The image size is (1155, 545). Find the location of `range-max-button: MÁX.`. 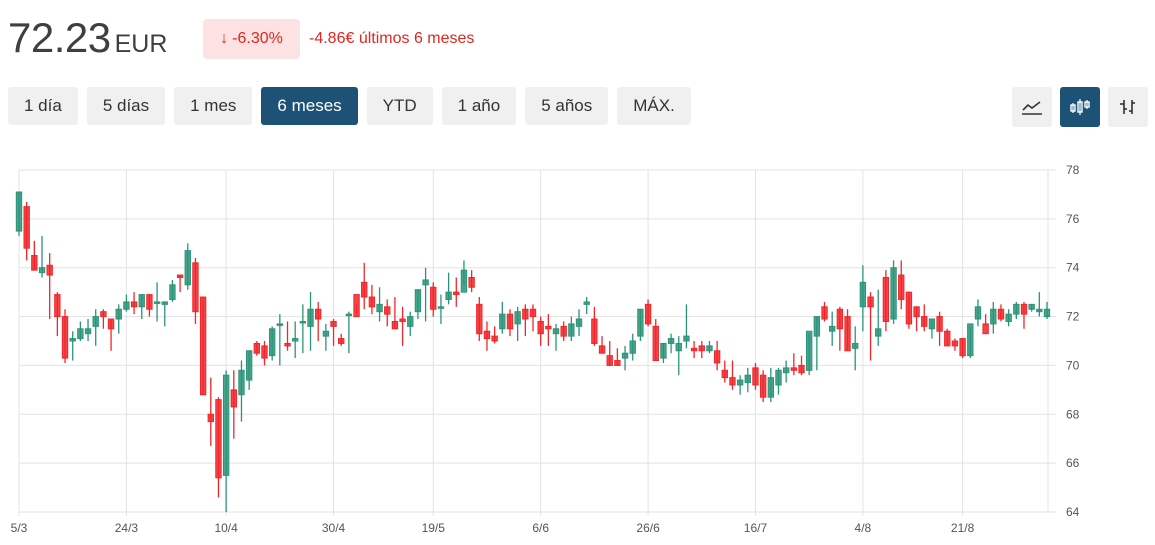

range-max-button: MÁX. is located at coordinates (654, 106).